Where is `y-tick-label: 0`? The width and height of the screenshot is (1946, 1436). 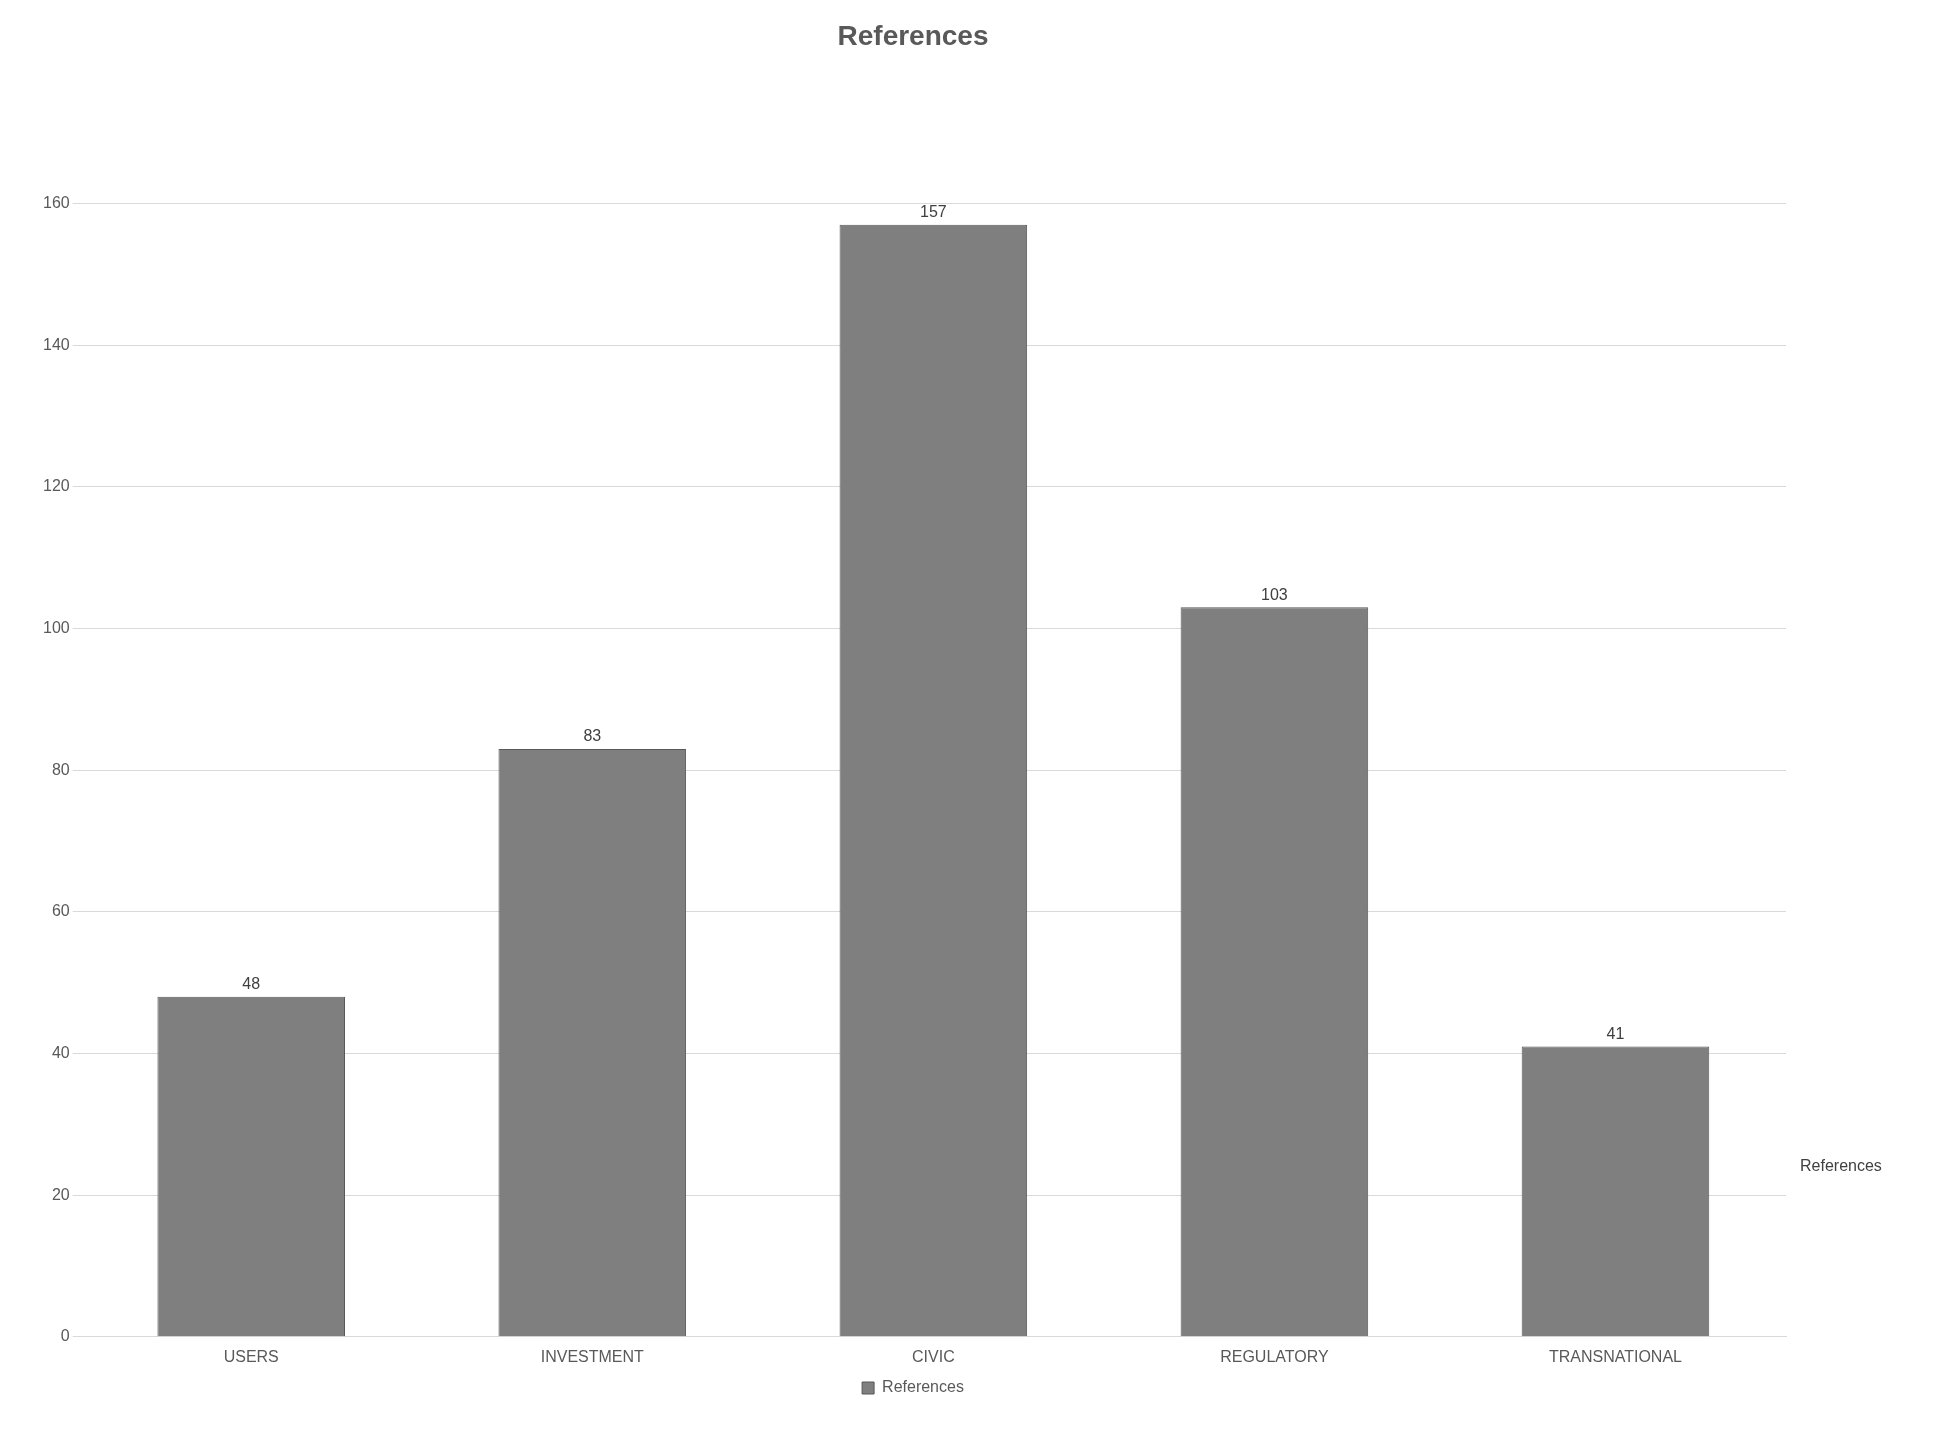 y-tick-label: 0 is located at coordinates (65, 1336).